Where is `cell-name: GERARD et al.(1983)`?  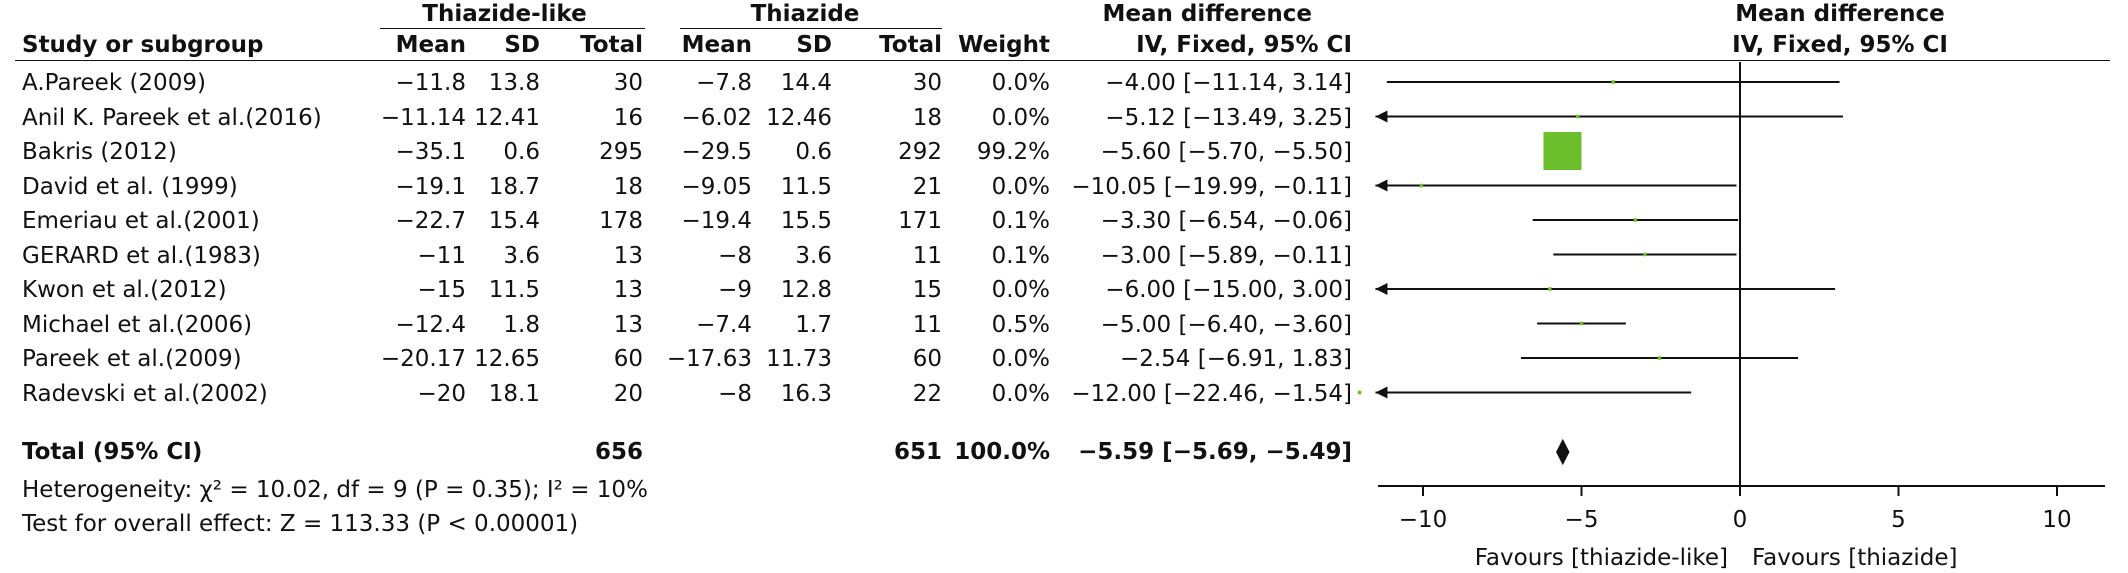
cell-name: GERARD et al.(1983) is located at coordinates (141, 255).